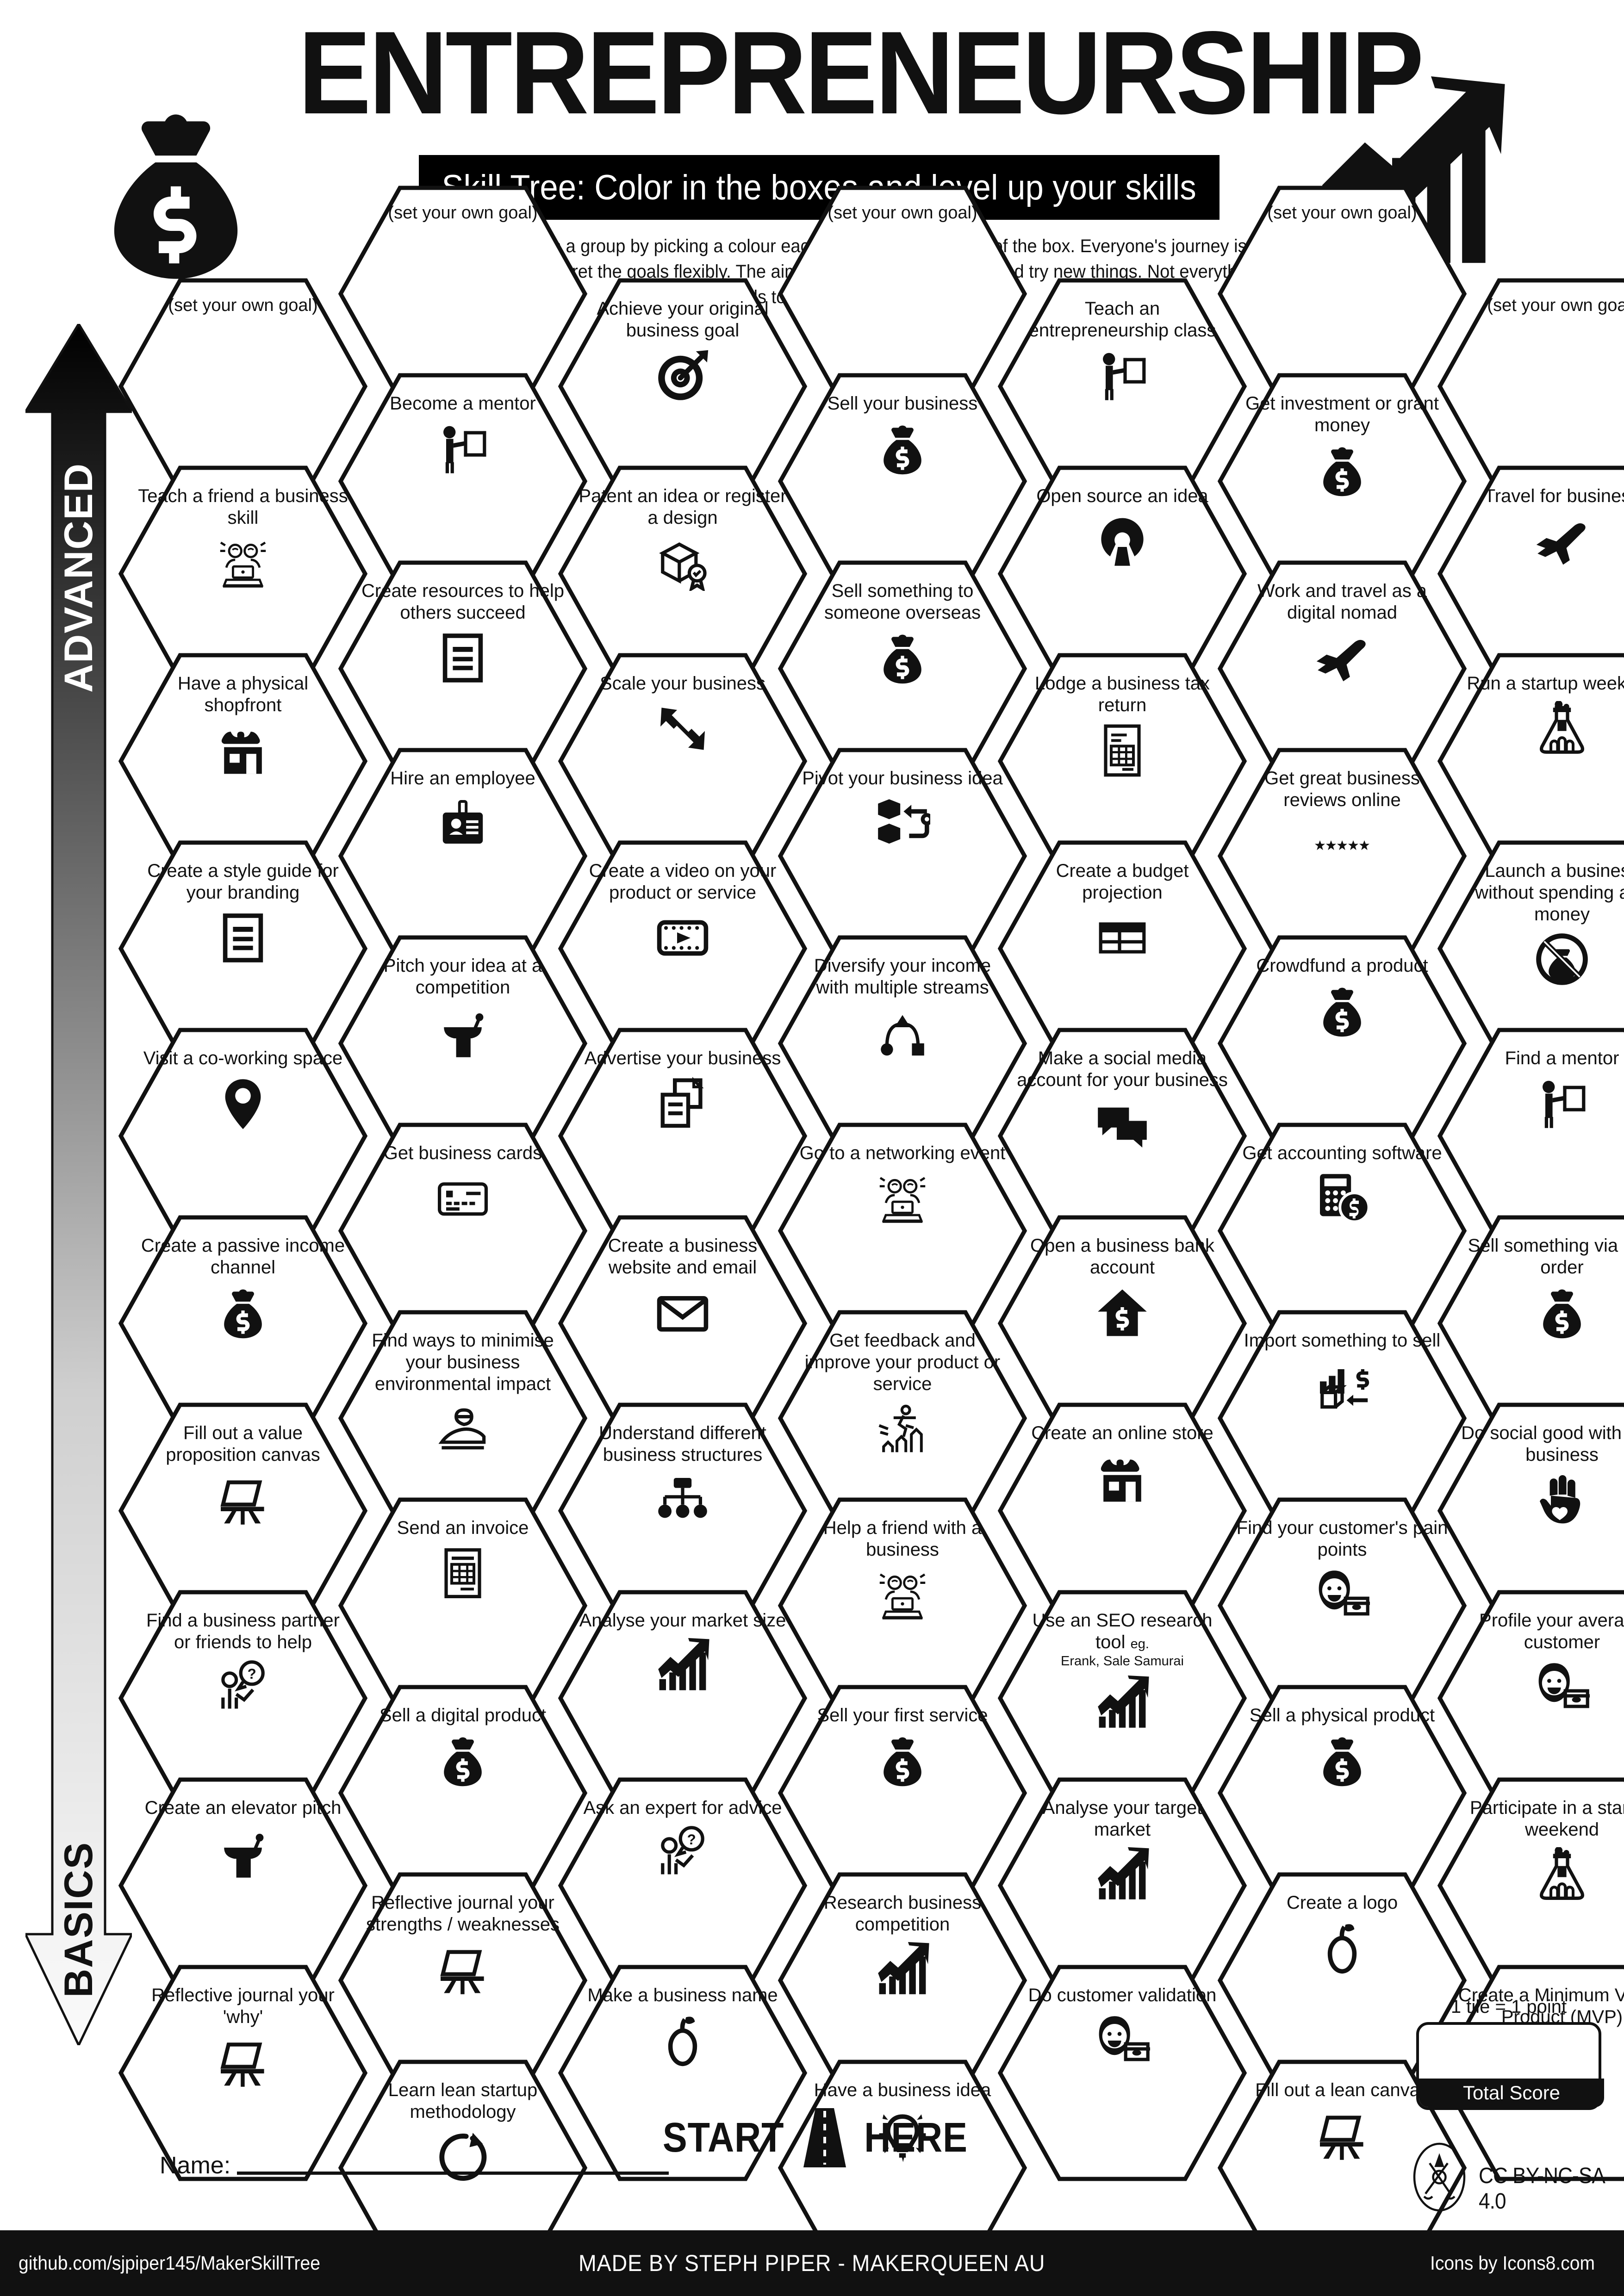  I want to click on score-frame: Total Score, so click(1510, 2066).